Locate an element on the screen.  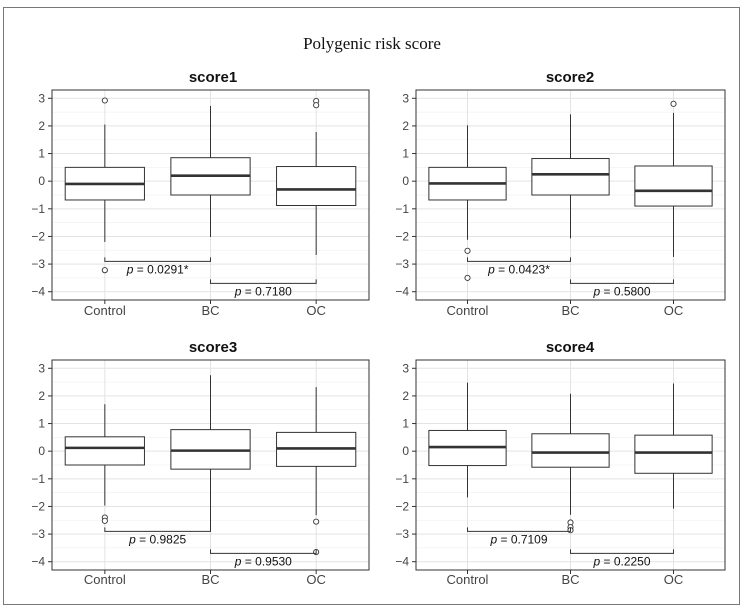
p-value-label: p = 0.0291* is located at coordinates (157, 269).